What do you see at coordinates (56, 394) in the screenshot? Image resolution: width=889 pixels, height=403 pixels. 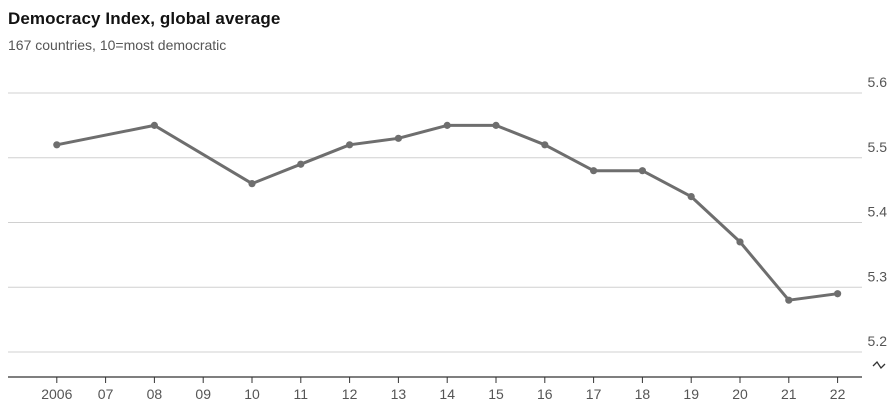 I see `x-tick-label: 2006` at bounding box center [56, 394].